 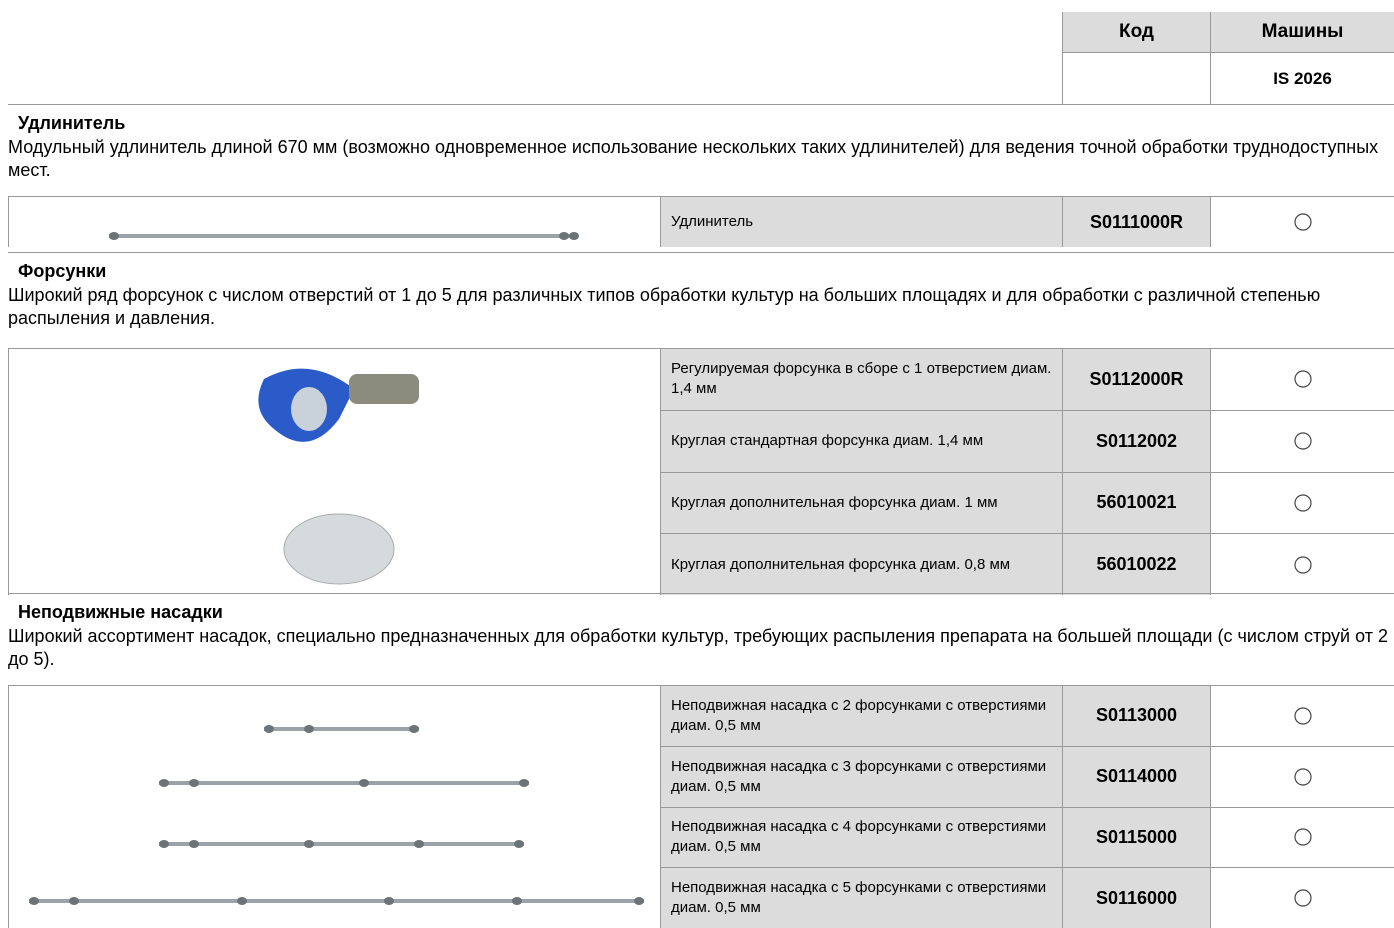 What do you see at coordinates (1136, 221) in the screenshot?
I see `item-code: S0111000R` at bounding box center [1136, 221].